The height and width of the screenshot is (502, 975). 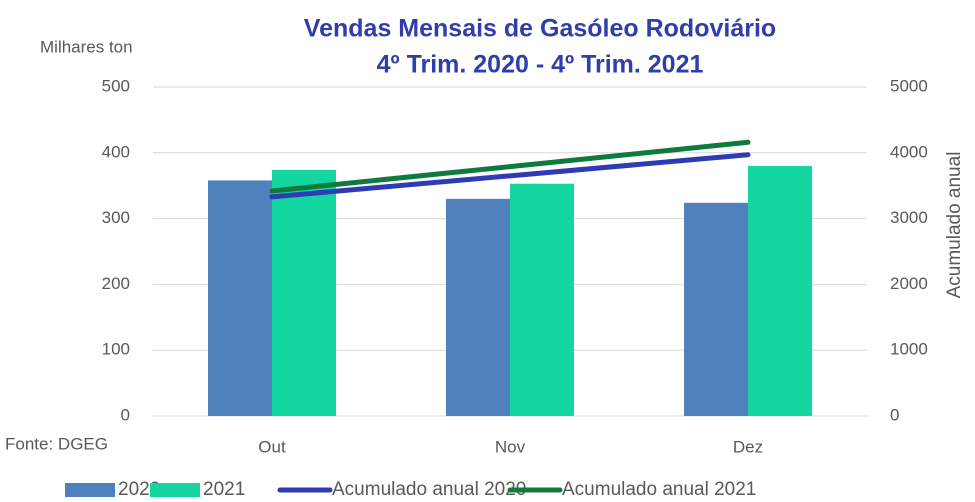 I want to click on y-tick-label: 0, so click(x=125, y=414).